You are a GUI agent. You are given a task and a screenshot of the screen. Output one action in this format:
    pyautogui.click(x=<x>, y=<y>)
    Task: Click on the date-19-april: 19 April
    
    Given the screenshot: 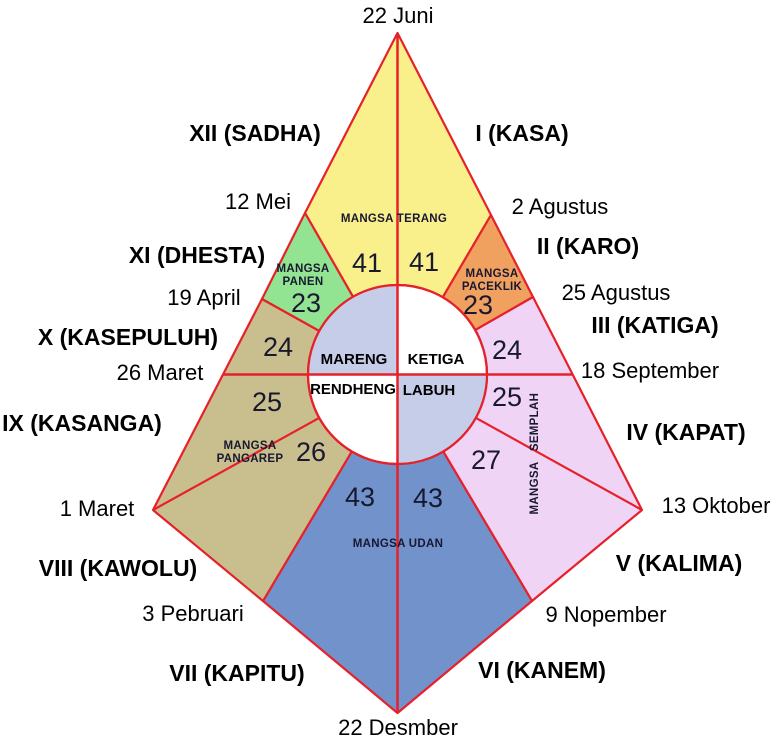 What is the action you would take?
    pyautogui.click(x=203, y=297)
    